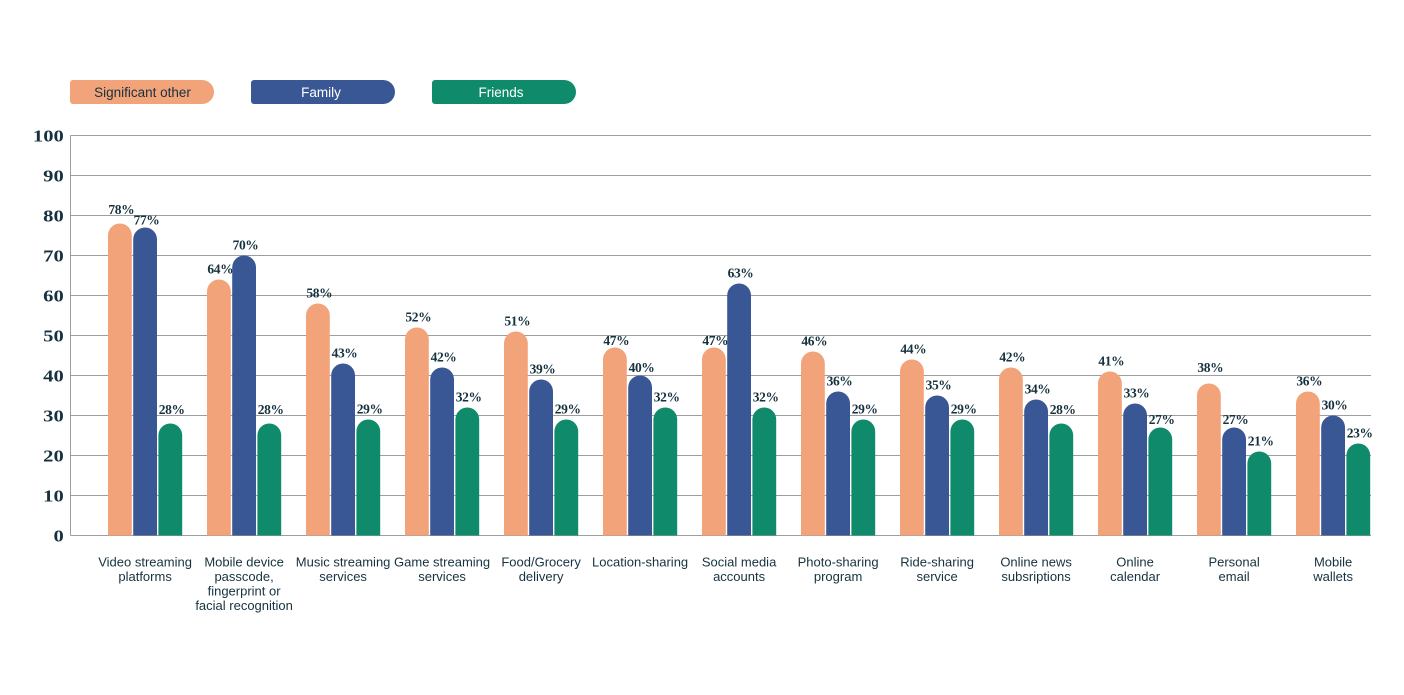  I want to click on svg-text: 64%, so click(220, 269).